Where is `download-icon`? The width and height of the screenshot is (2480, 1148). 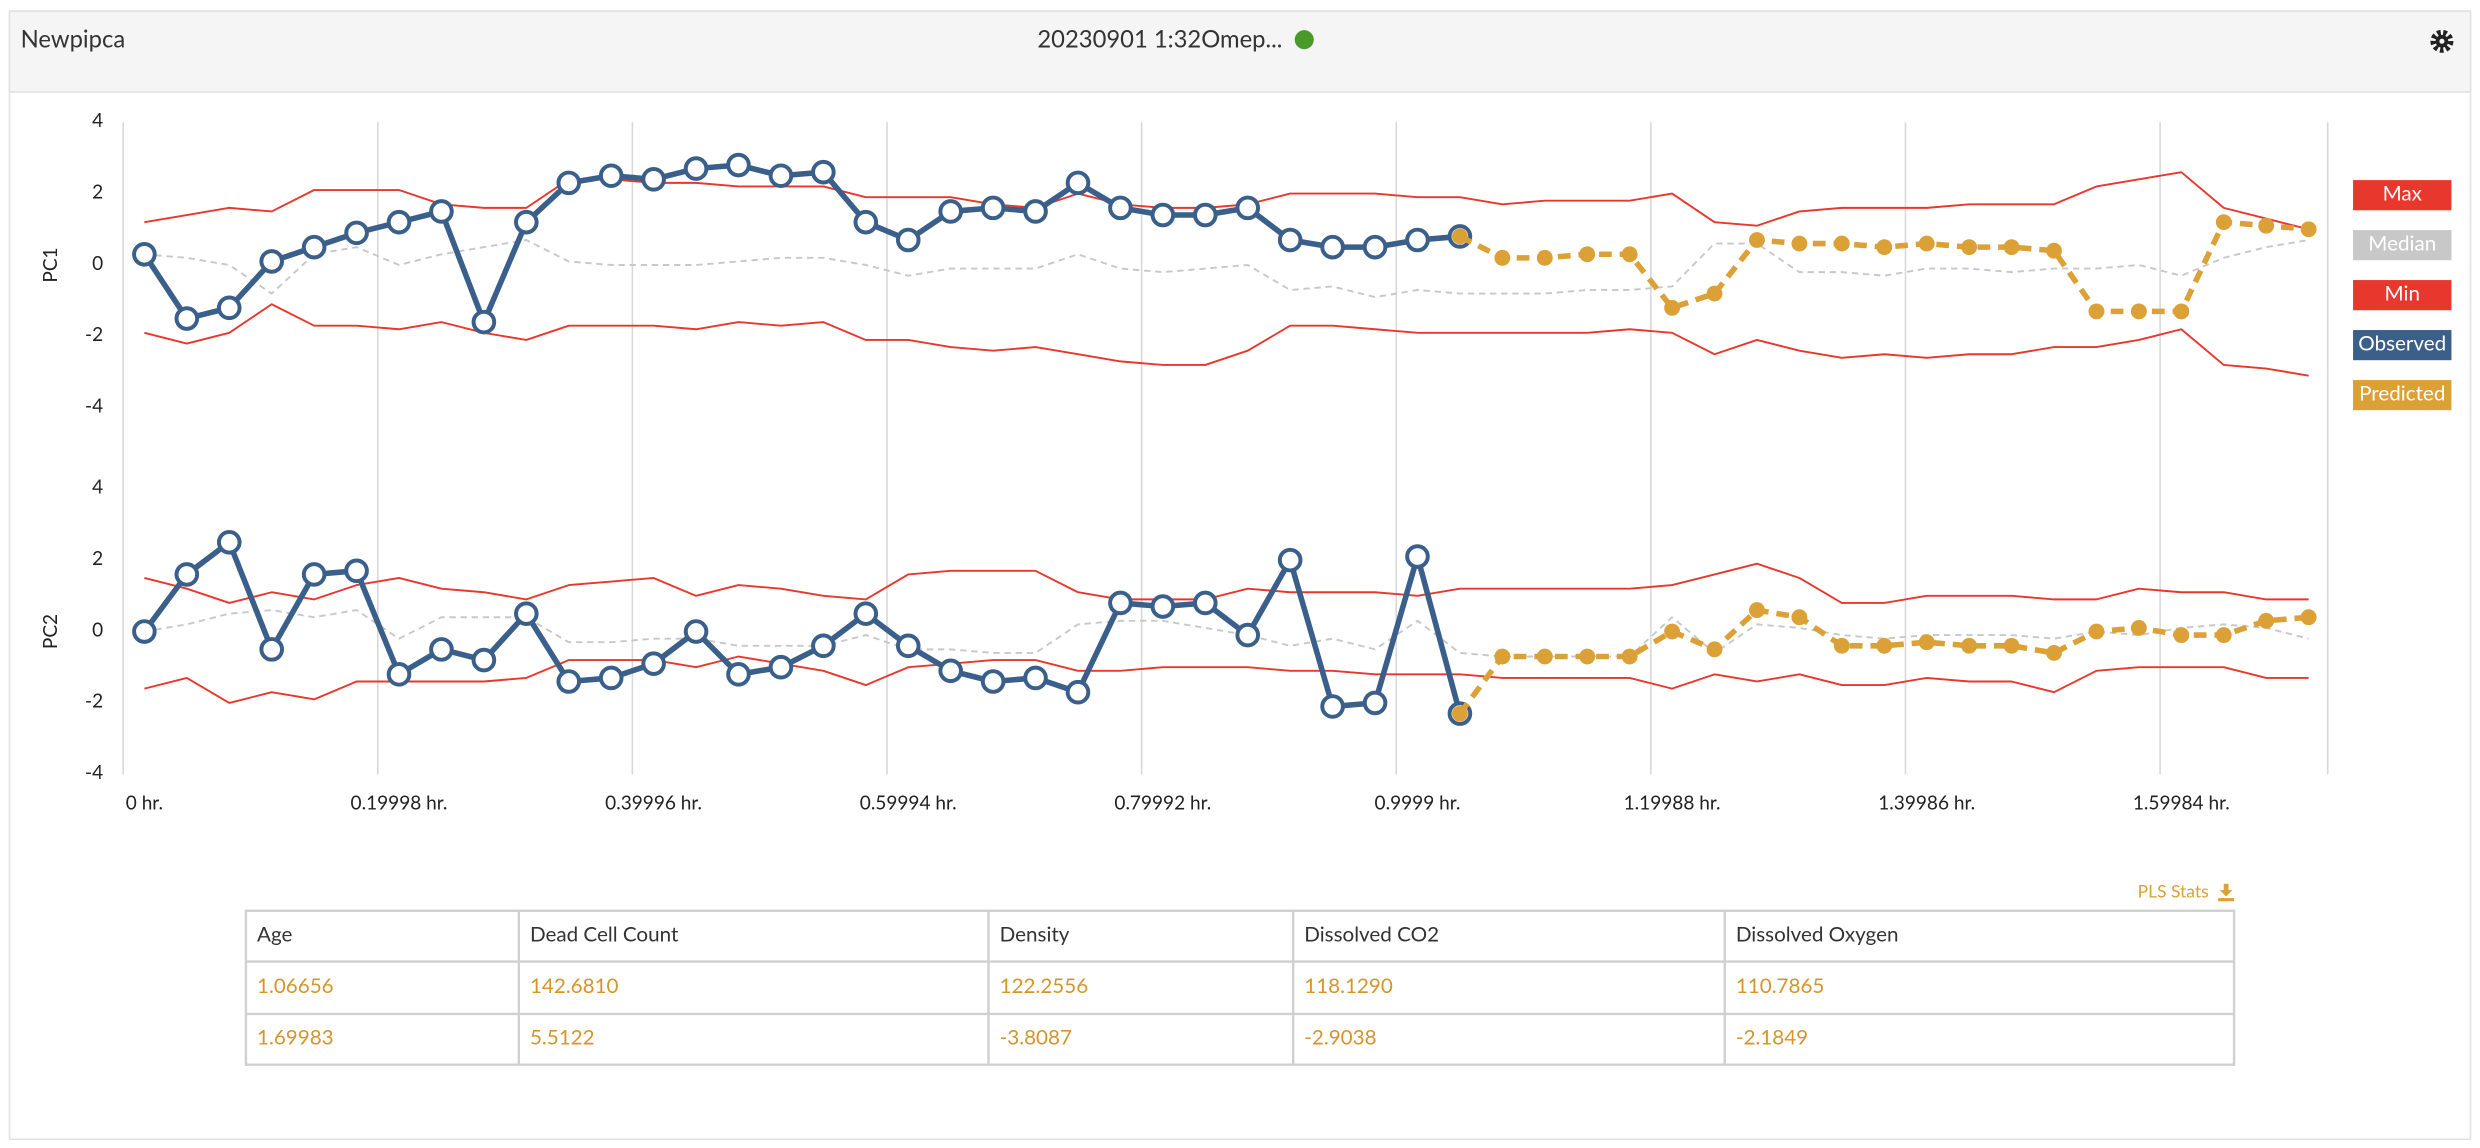 download-icon is located at coordinates (2226, 892).